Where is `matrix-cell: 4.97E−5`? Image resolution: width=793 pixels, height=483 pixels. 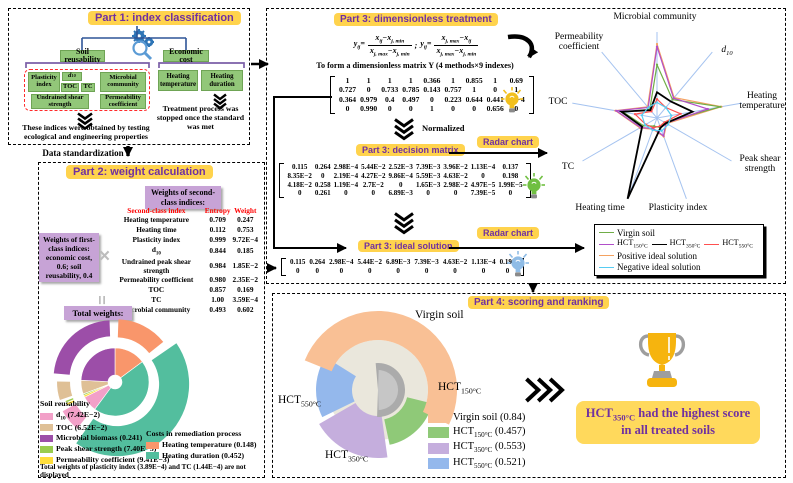 matrix-cell: 4.97E−5 is located at coordinates (483, 184).